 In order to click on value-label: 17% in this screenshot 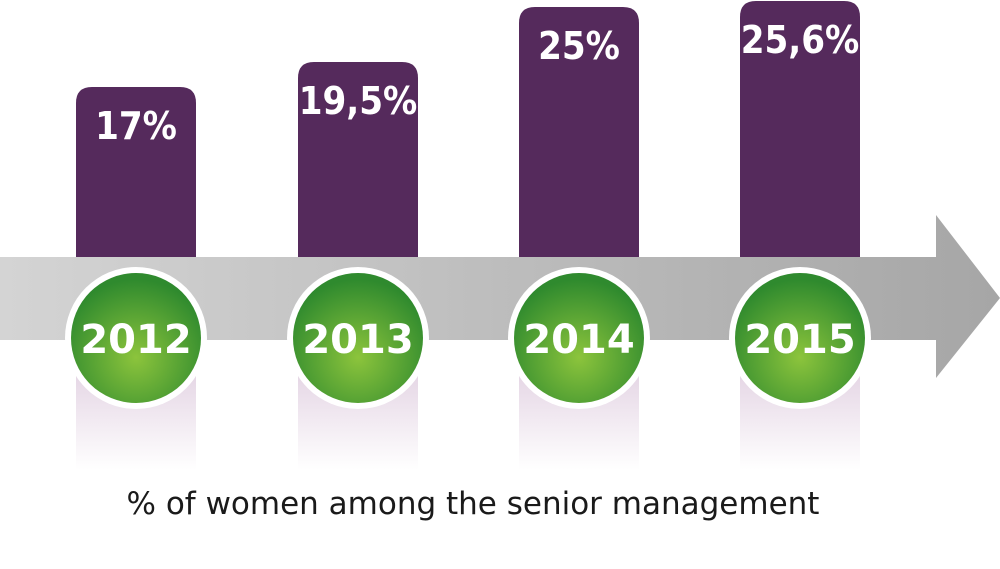, I will do `click(136, 126)`.